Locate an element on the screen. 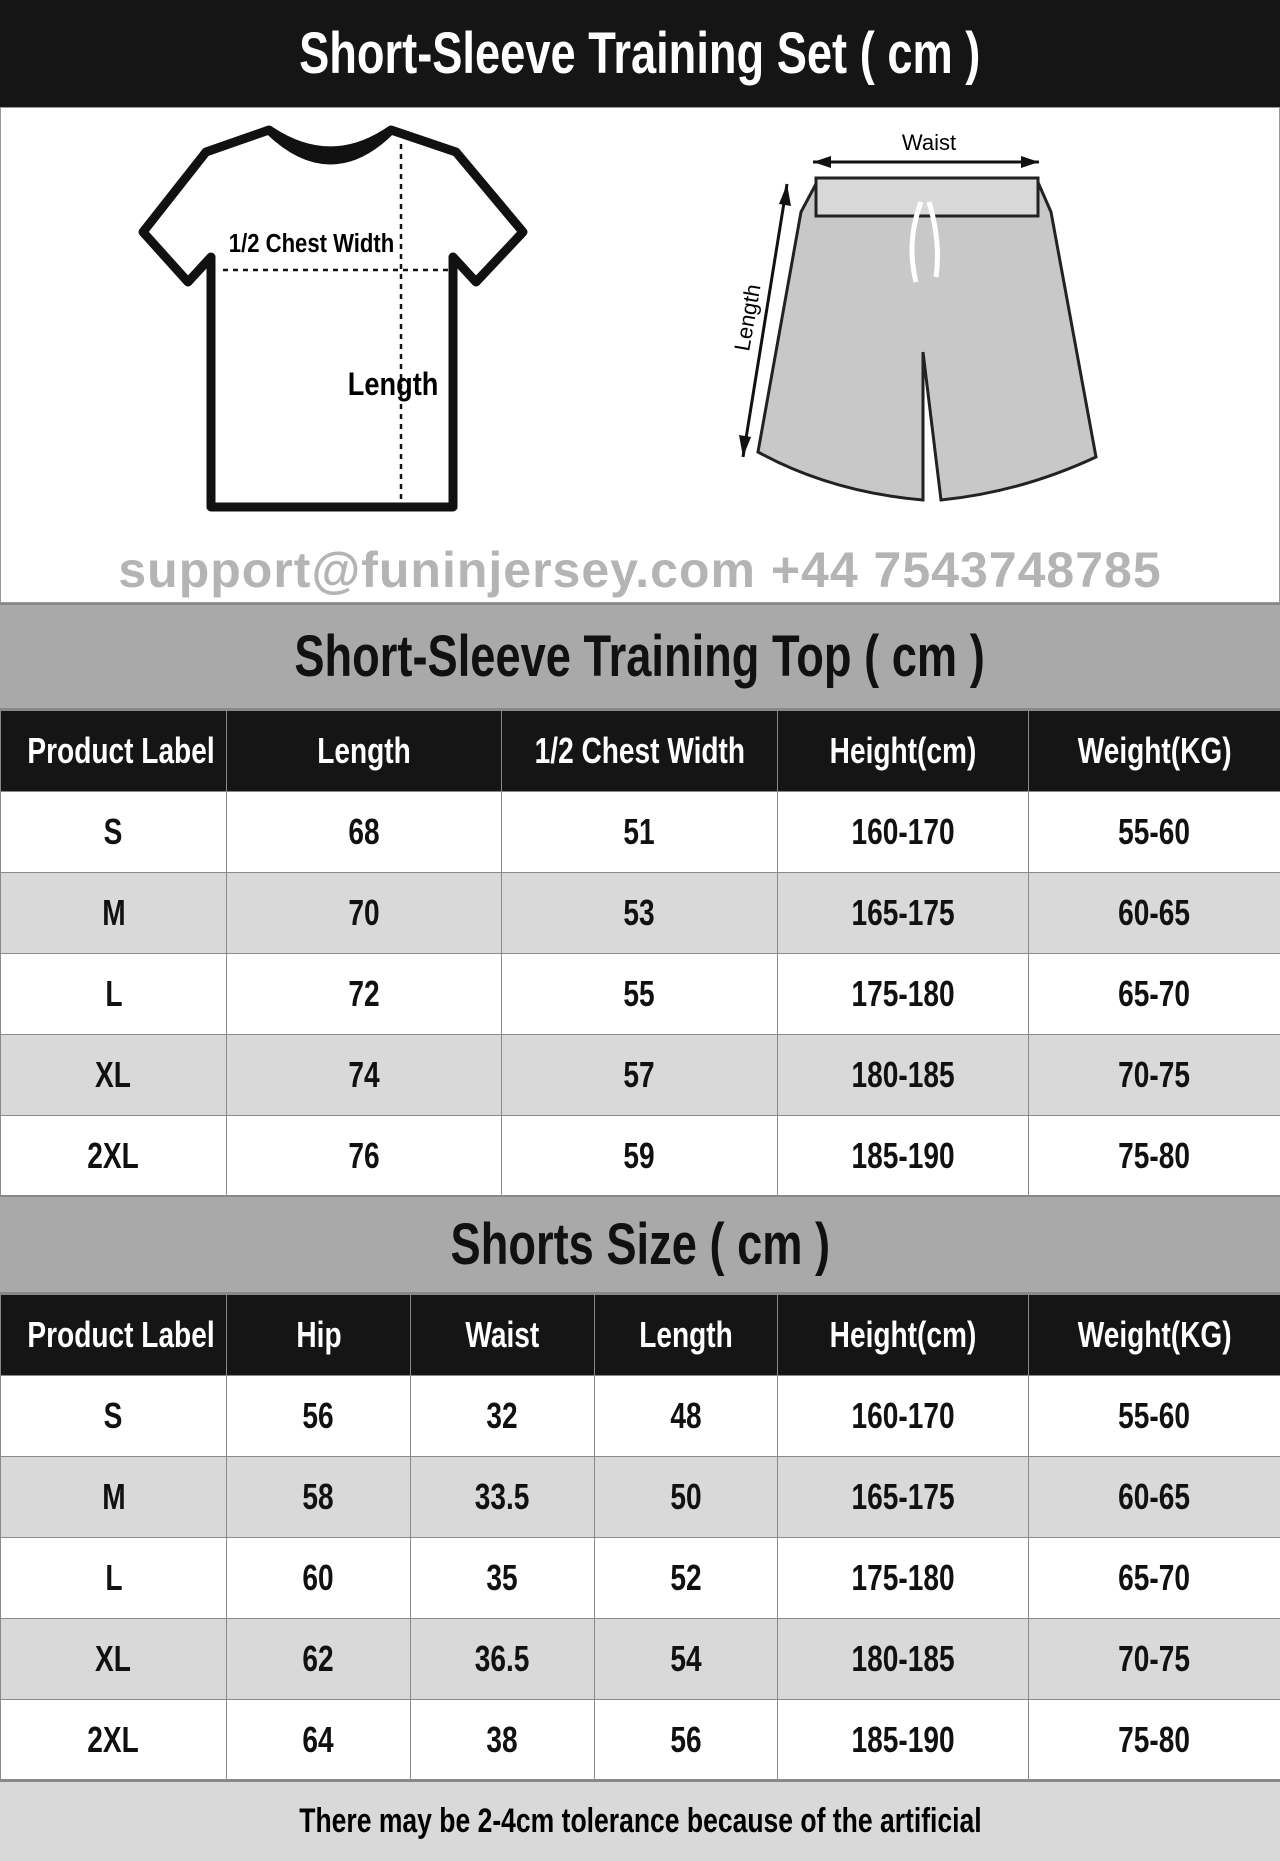 This screenshot has width=1280, height=1861. table-row: M 70 53 165-175 60-65 is located at coordinates (640, 913).